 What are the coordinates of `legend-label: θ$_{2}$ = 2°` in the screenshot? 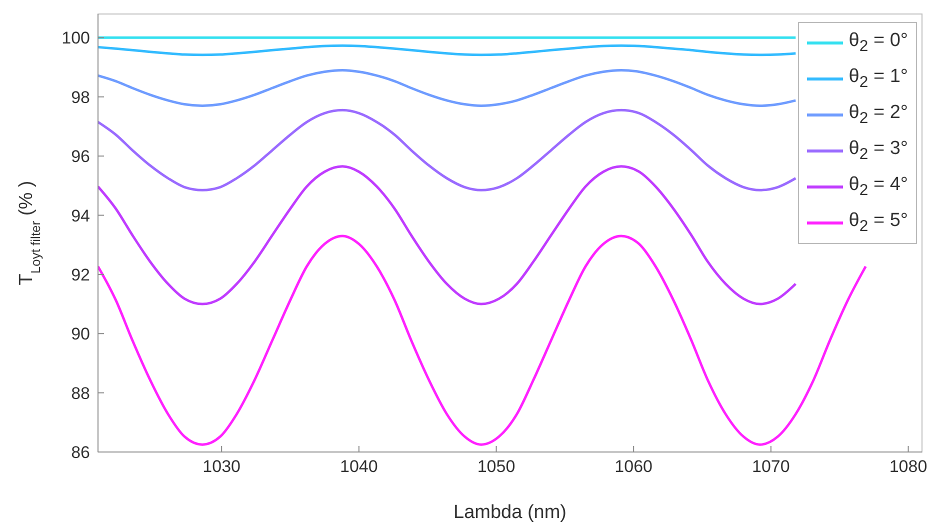 It's located at (878, 115).